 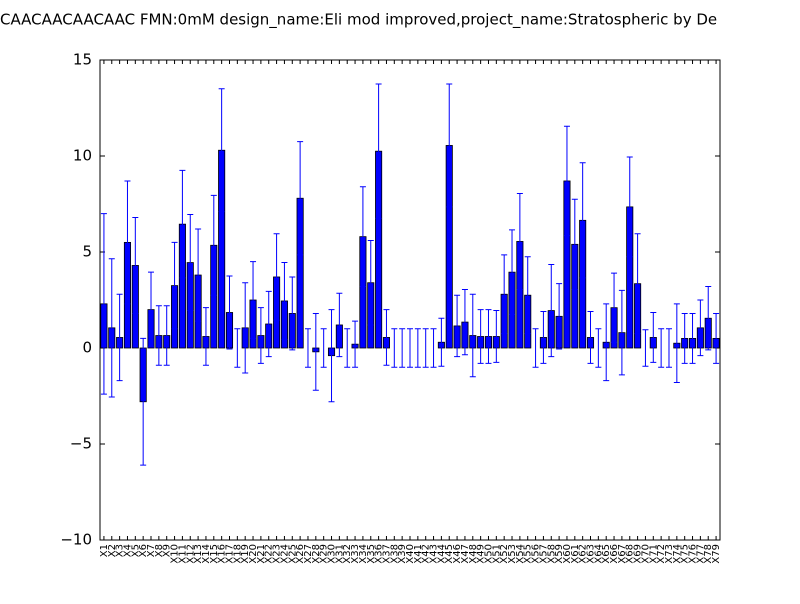 I want to click on x-tick-label: X10, so click(x=175, y=554).